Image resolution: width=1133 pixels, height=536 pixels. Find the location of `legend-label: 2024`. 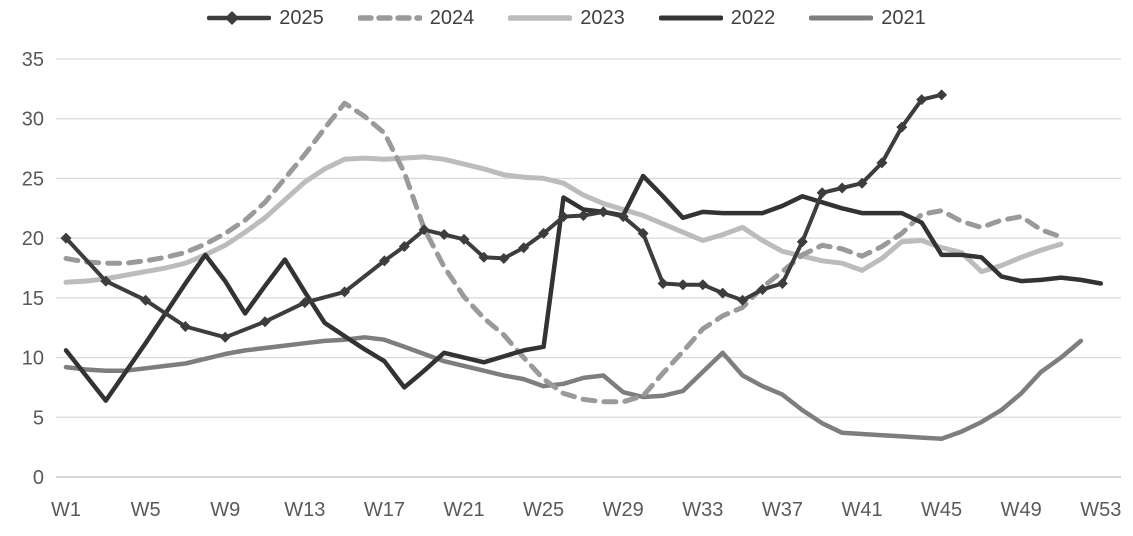

legend-label: 2024 is located at coordinates (452, 18).